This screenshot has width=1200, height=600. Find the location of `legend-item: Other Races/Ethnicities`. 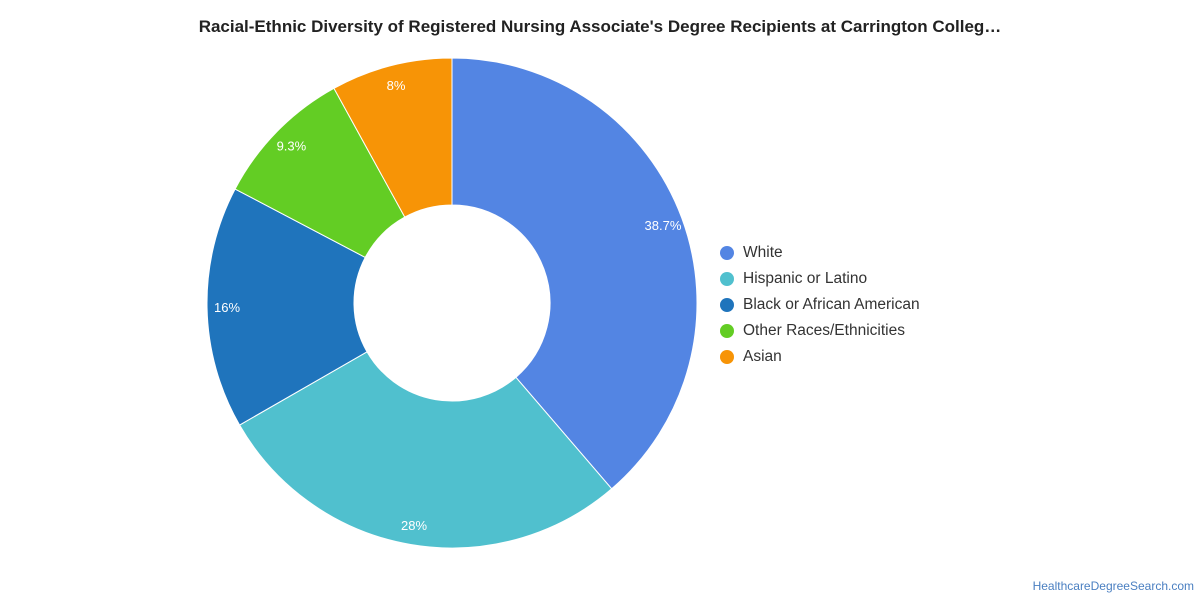

legend-item: Other Races/Ethnicities is located at coordinates (820, 331).